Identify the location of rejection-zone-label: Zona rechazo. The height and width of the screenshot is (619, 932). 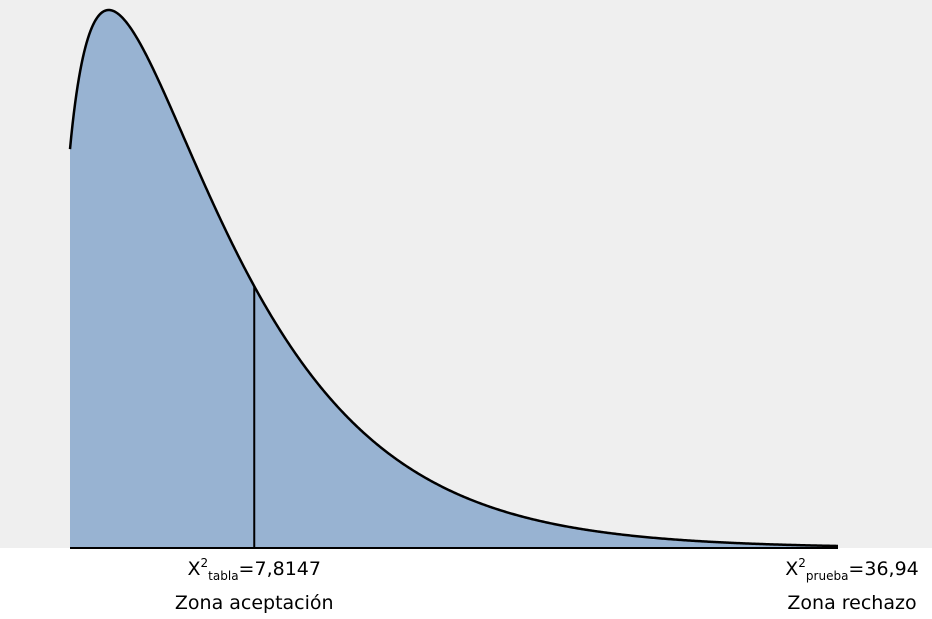
(852, 603).